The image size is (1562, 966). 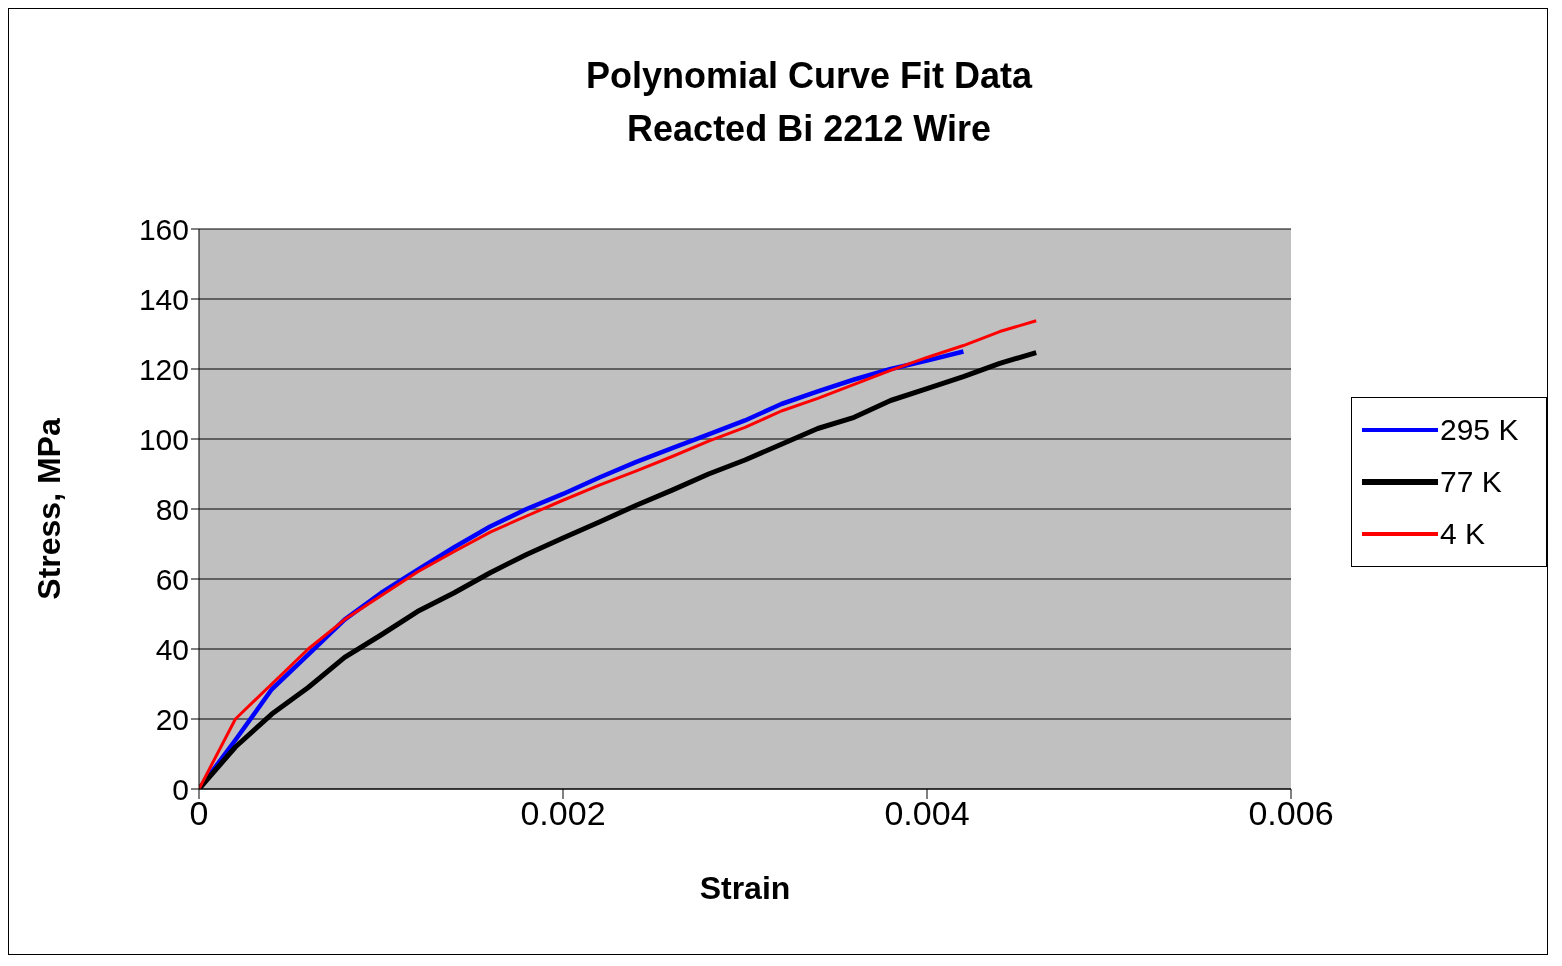 What do you see at coordinates (49, 509) in the screenshot?
I see `y-axis-title: Stress, MPa` at bounding box center [49, 509].